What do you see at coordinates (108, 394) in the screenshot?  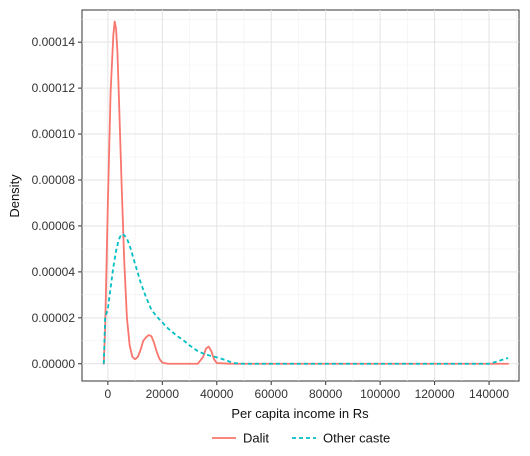 I see `x-tick-label: 0` at bounding box center [108, 394].